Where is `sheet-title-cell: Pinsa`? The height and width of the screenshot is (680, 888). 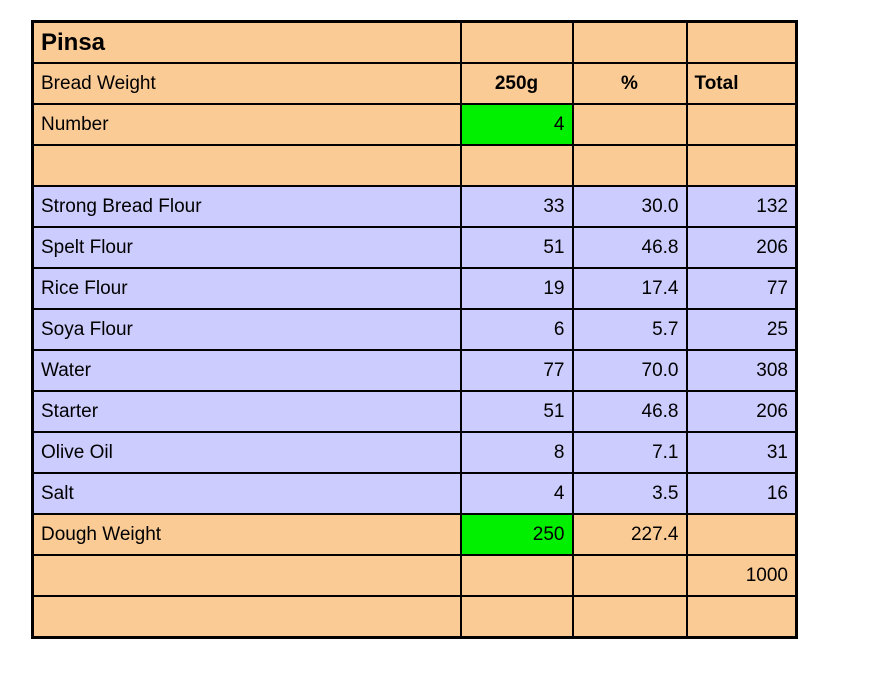 sheet-title-cell: Pinsa is located at coordinates (246, 42).